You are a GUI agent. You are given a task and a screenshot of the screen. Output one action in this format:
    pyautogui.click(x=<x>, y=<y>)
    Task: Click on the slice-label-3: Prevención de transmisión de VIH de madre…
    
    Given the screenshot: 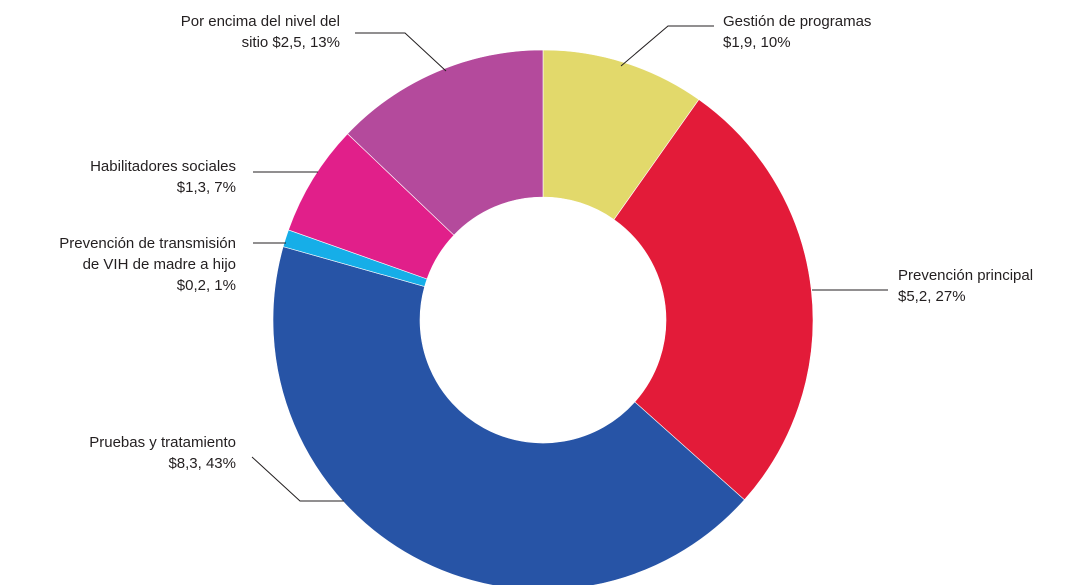 What is the action you would take?
    pyautogui.click(x=147, y=264)
    